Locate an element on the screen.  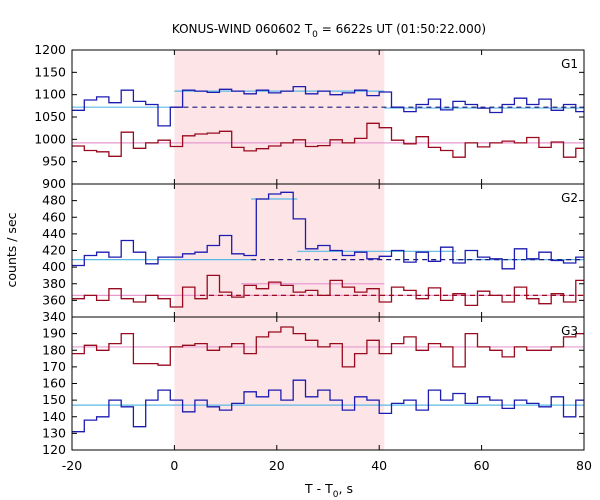
x-tick-label: 40 is located at coordinates (379, 465).